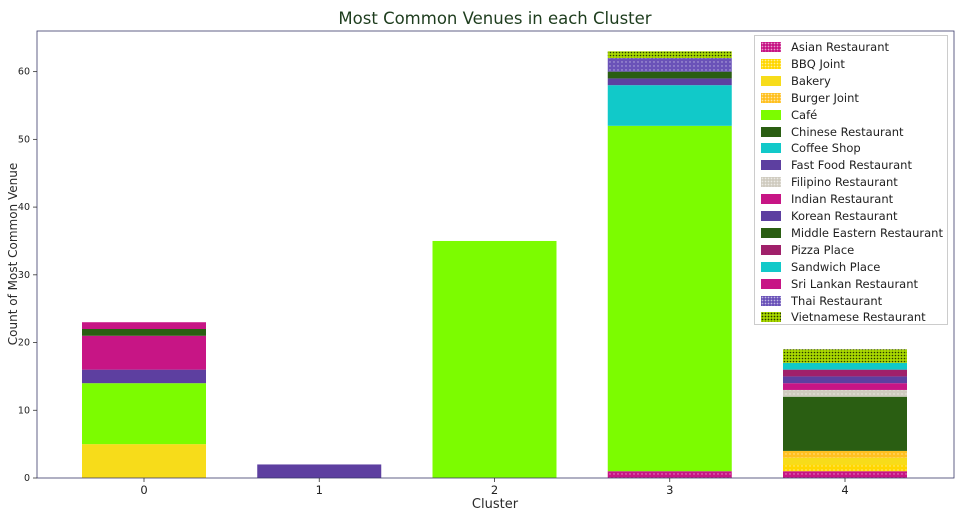  Describe the element at coordinates (855, 283) in the screenshot. I see `legend-label: Sri Lankan Restaurant` at that location.